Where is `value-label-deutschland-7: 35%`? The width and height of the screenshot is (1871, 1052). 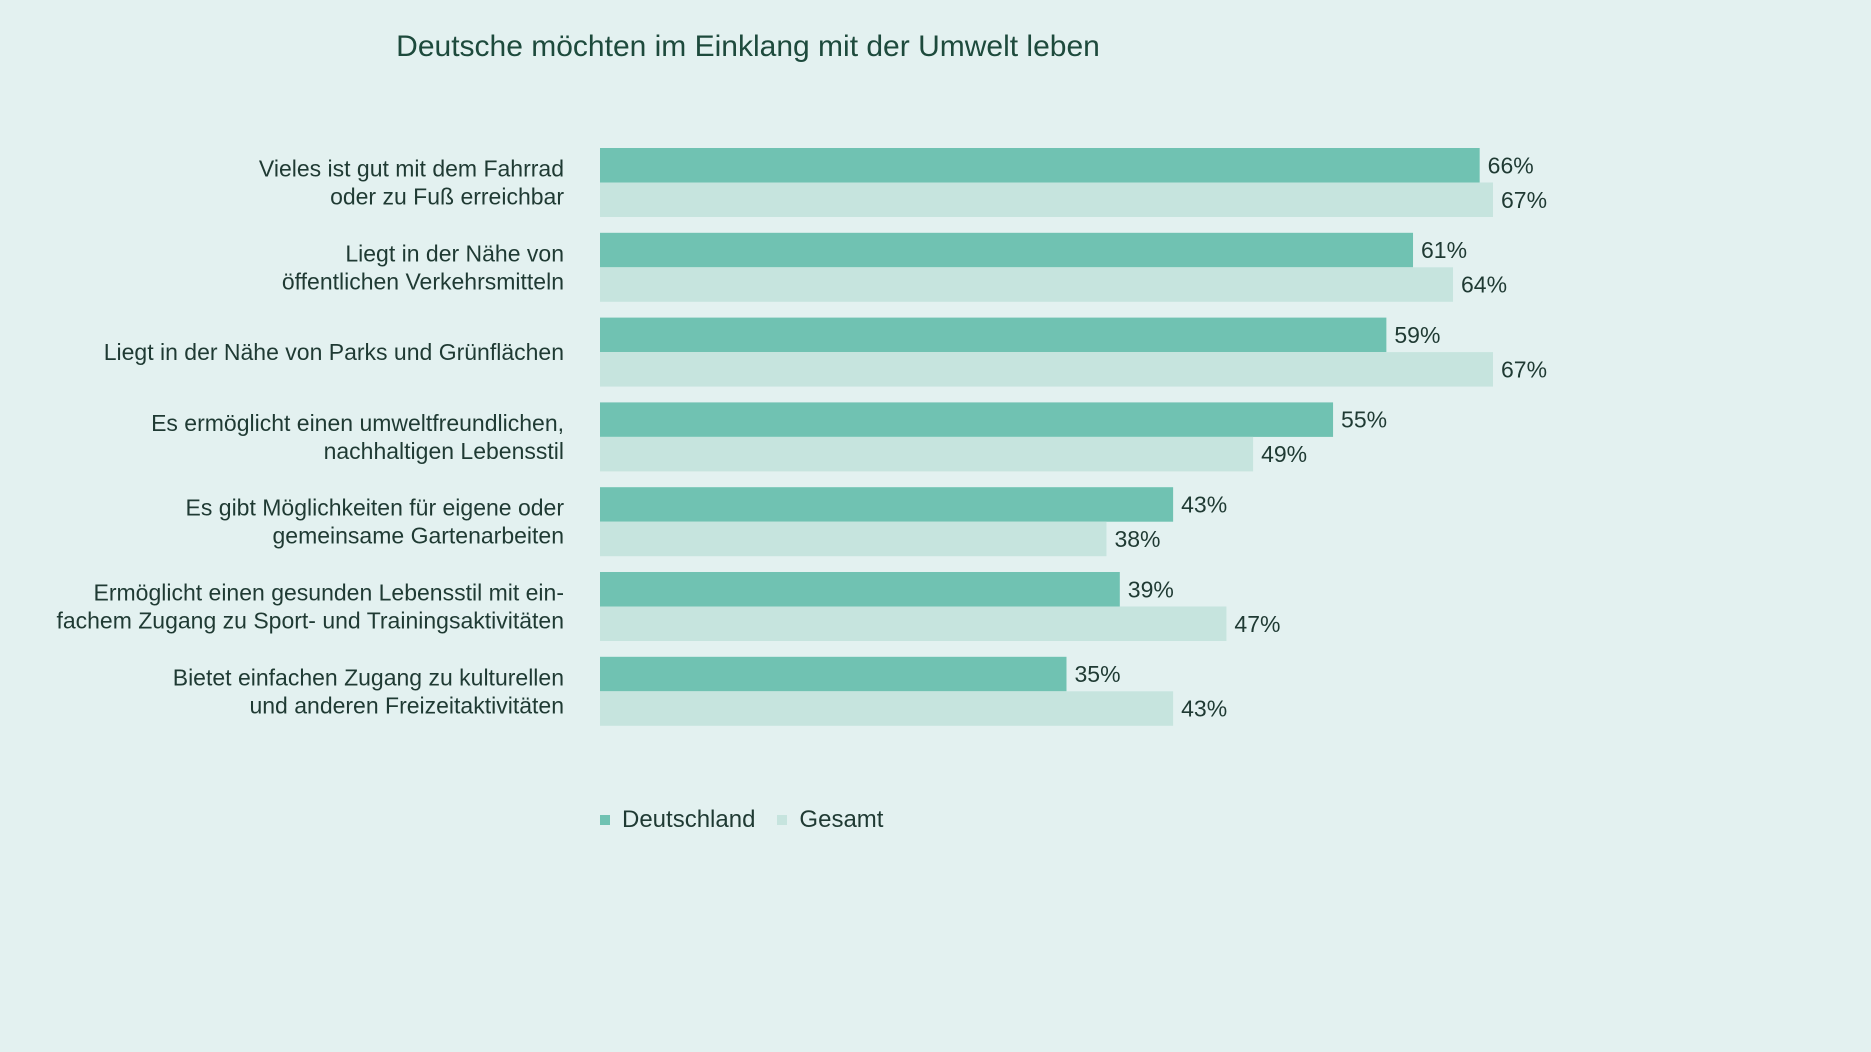
value-label-deutschland-7: 35% is located at coordinates (1097, 674).